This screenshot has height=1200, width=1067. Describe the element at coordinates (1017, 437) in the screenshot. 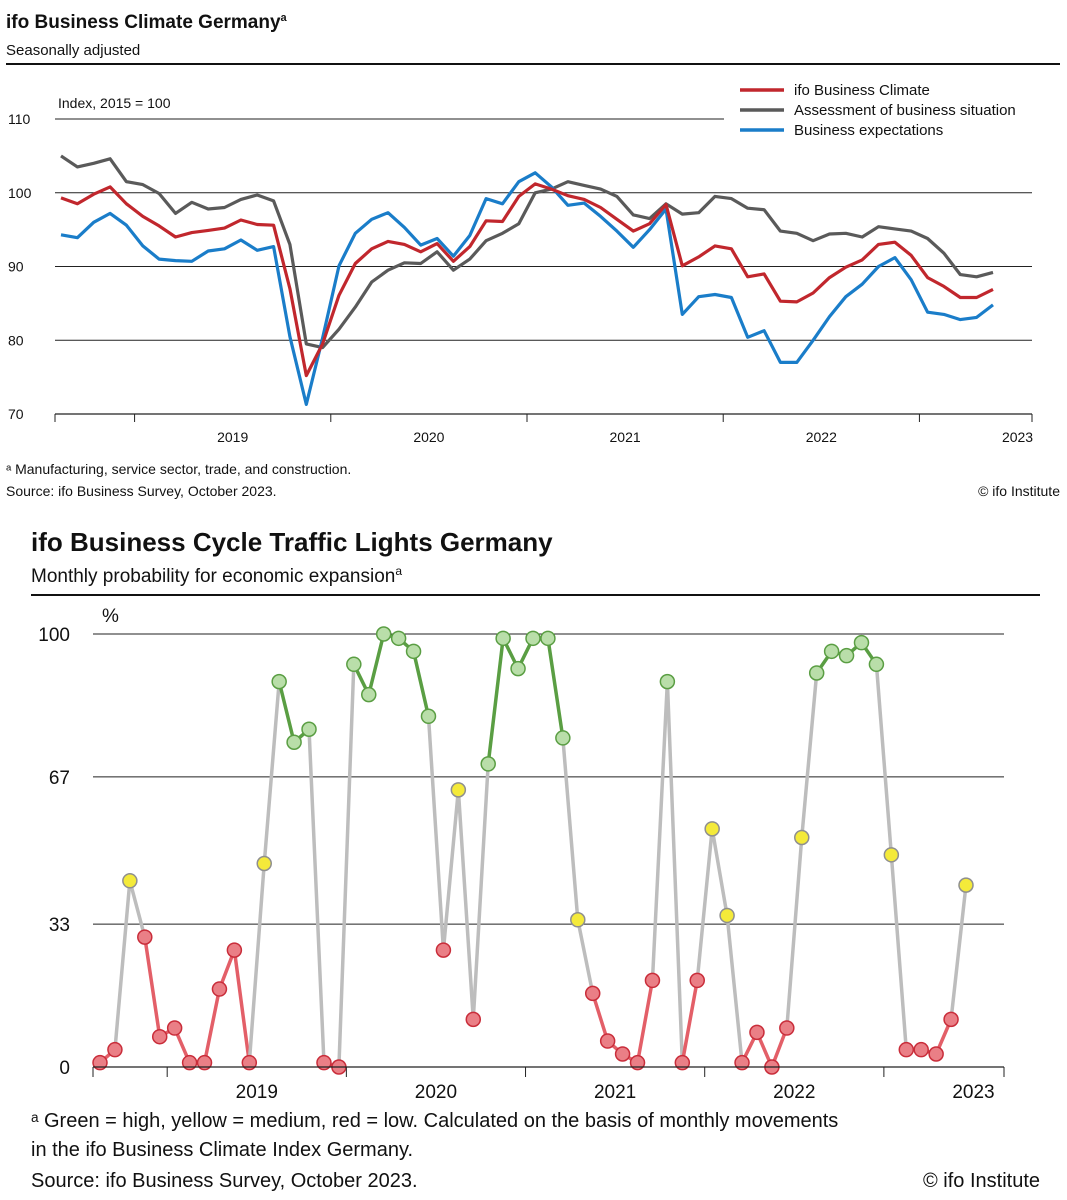

I see `chart1-year-label: 2023` at that location.